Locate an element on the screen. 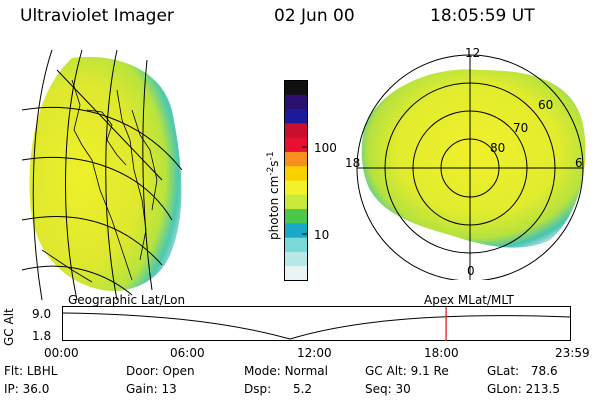  timeline-xtick-0000: 00:00 is located at coordinates (61, 353).